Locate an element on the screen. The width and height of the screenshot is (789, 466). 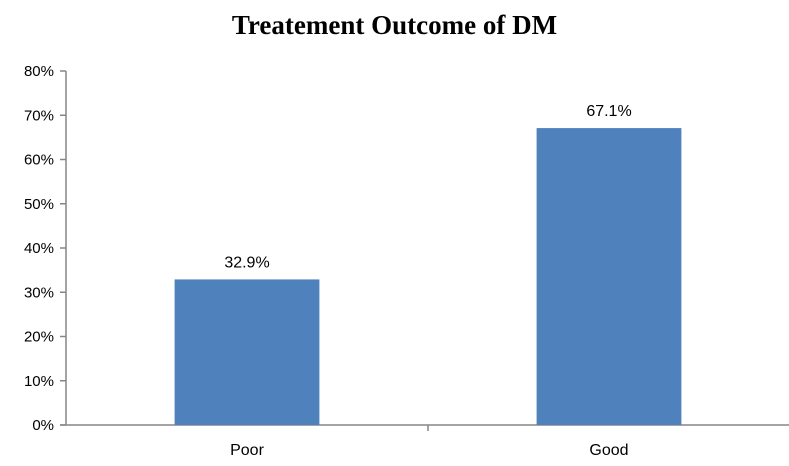
data-label: 32.9% is located at coordinates (246, 262).